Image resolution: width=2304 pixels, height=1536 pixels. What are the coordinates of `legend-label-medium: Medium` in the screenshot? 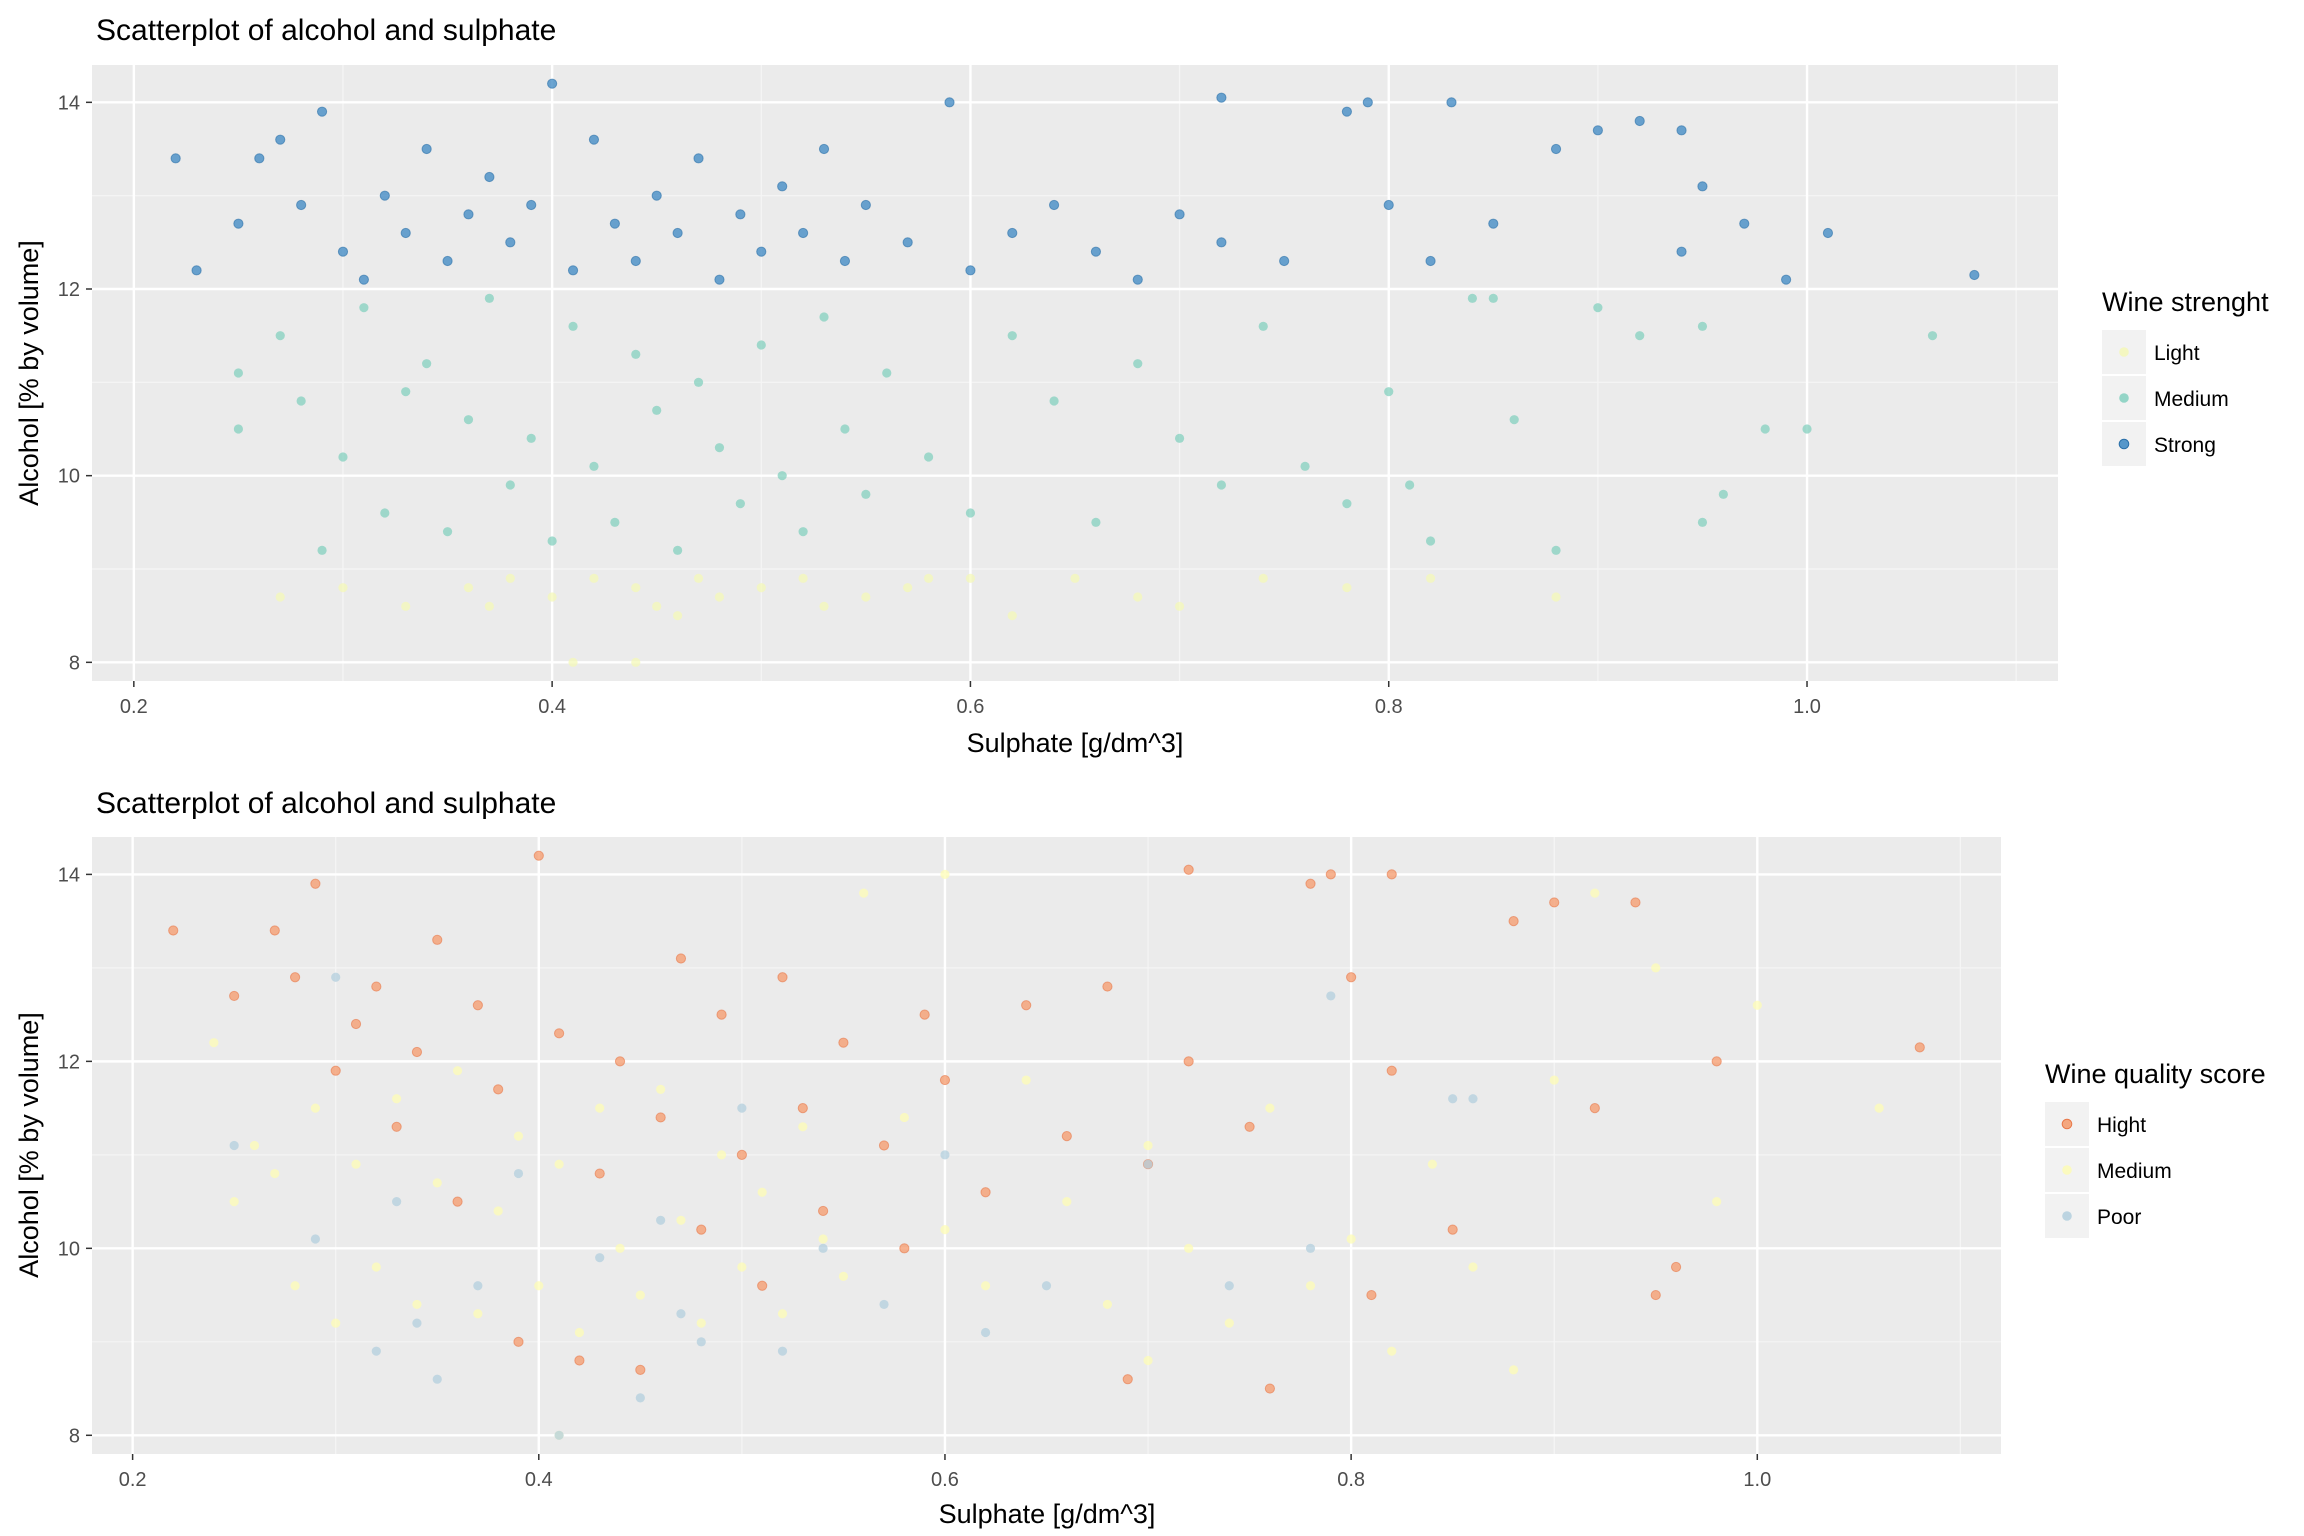 It's located at (2134, 1171).